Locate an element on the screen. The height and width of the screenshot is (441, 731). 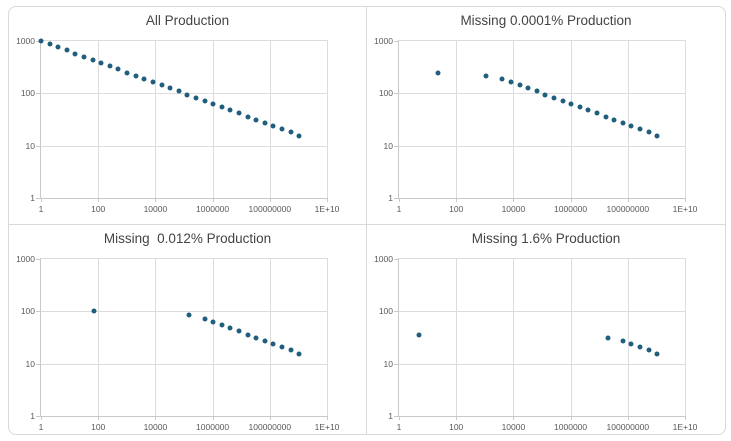
chart-title: Missing 0.012% Production is located at coordinates (187, 238).